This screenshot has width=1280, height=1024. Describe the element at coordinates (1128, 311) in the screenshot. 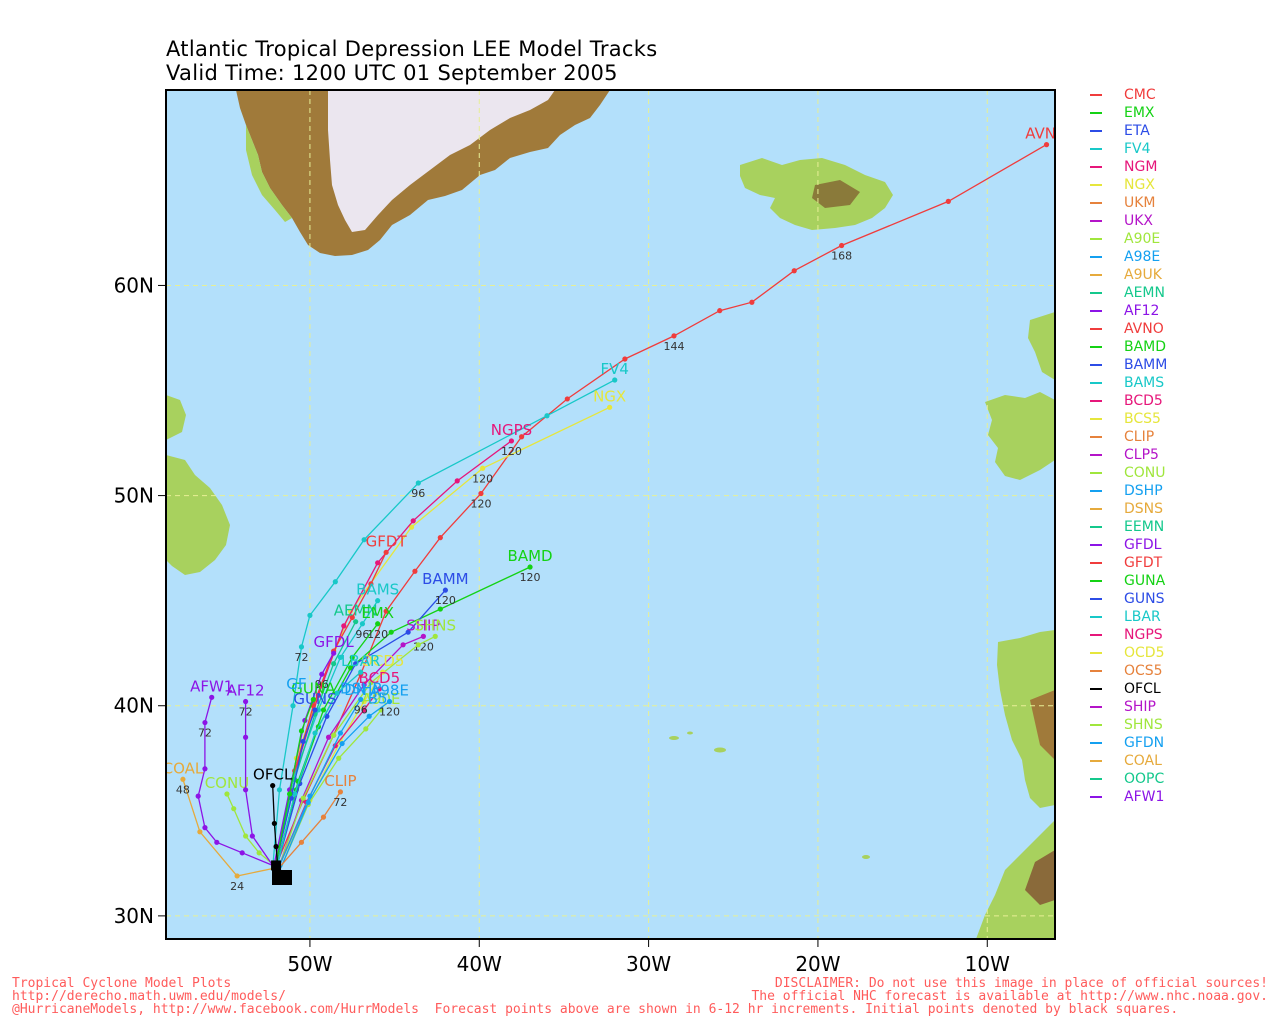

I see `legend-item-af12: AF12` at that location.